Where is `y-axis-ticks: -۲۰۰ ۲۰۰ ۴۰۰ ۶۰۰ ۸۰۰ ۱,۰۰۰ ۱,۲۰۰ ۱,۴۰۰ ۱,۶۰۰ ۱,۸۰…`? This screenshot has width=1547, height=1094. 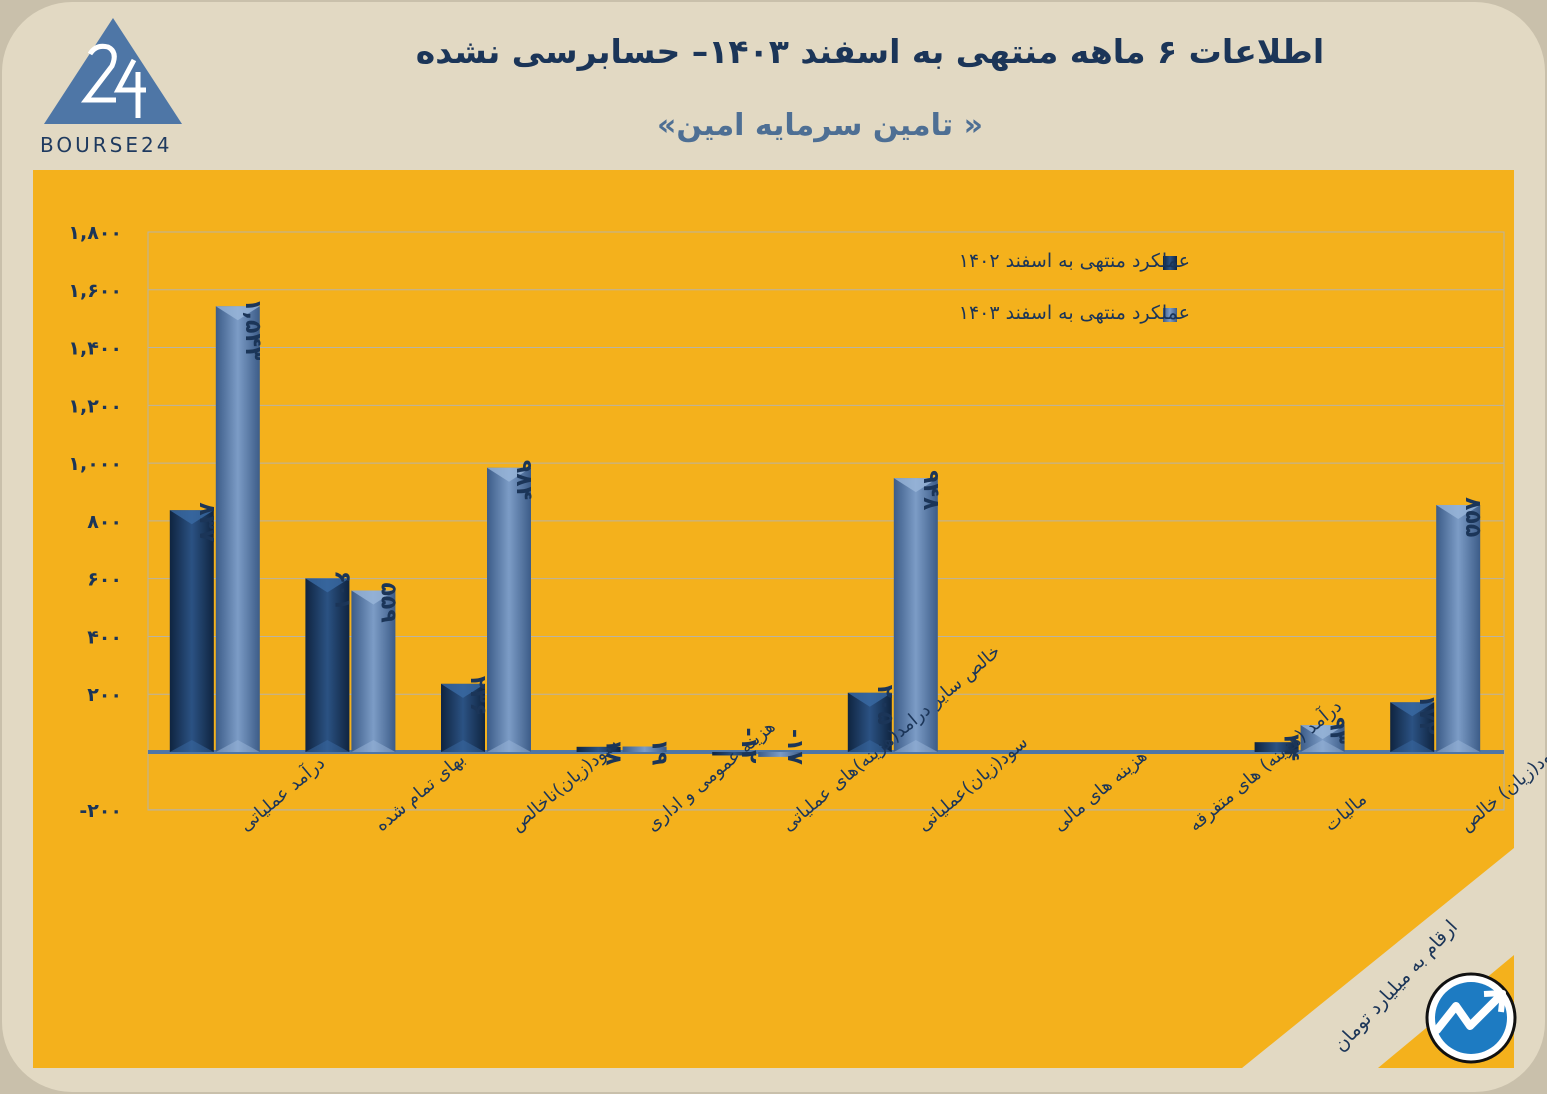
y-axis-ticks: -۲۰۰ ۲۰۰ ۴۰۰ ۶۰۰ ۸۰۰ ۱,۰۰۰ ۱,۲۰۰ ۱,۴۰۰ ۱,۶۰۰ ۱,۸۰… is located at coordinates (95, 522).